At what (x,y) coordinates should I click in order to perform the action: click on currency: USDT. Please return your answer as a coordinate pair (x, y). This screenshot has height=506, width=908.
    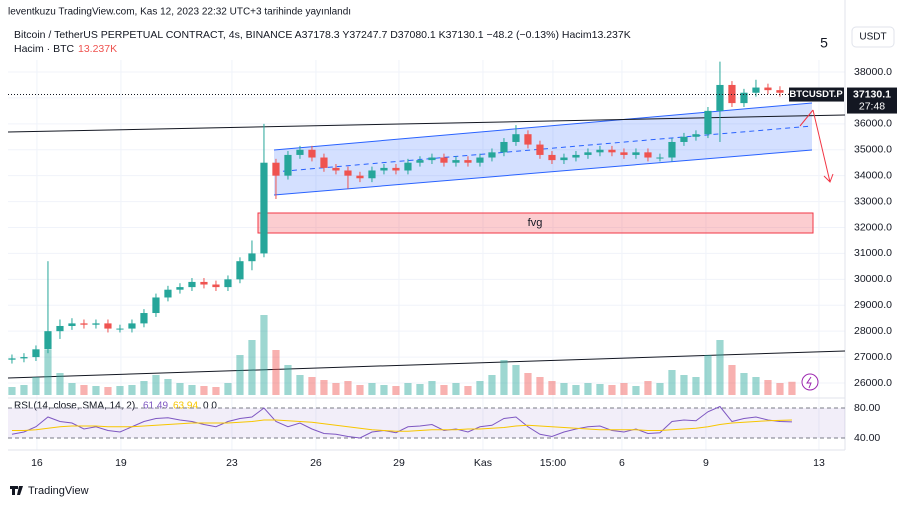
    Looking at the image, I should click on (872, 37).